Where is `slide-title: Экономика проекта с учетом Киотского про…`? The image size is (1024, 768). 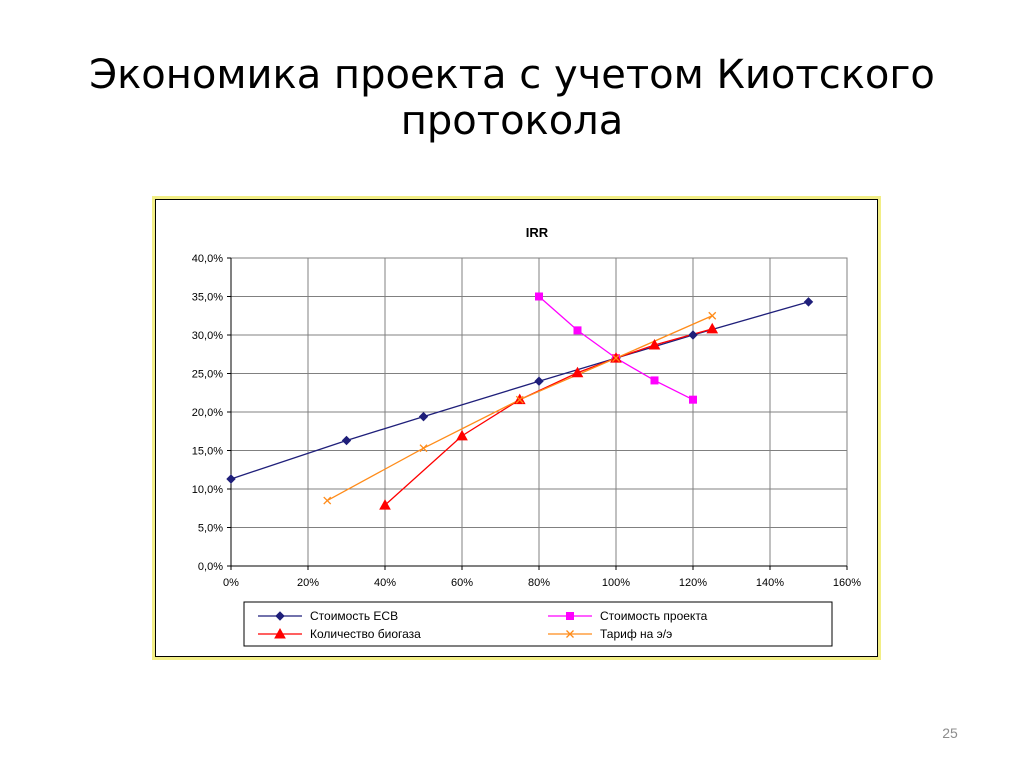 slide-title: Экономика проекта с учетом Киотского про… is located at coordinates (512, 98).